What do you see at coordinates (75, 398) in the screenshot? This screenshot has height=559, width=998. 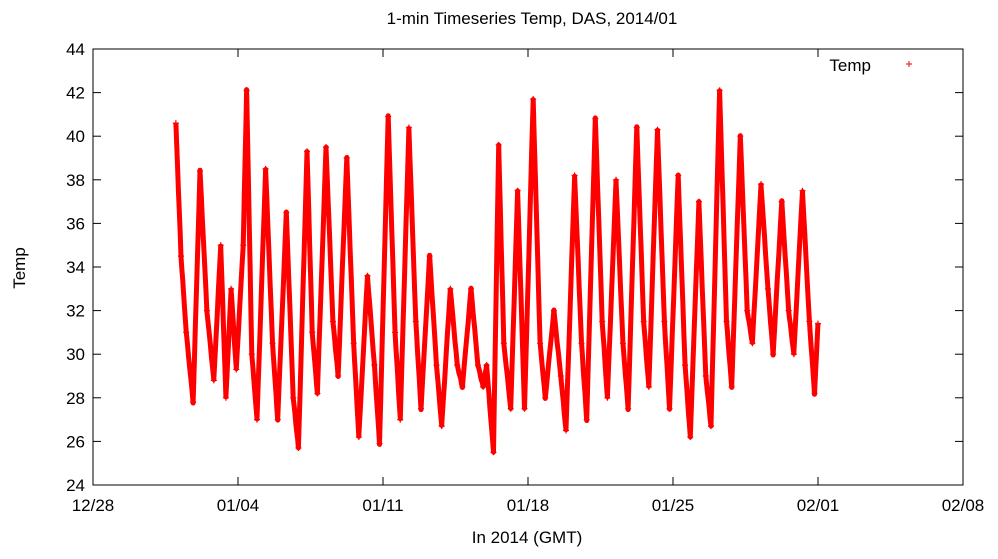 I see `y-tick-label: 28` at bounding box center [75, 398].